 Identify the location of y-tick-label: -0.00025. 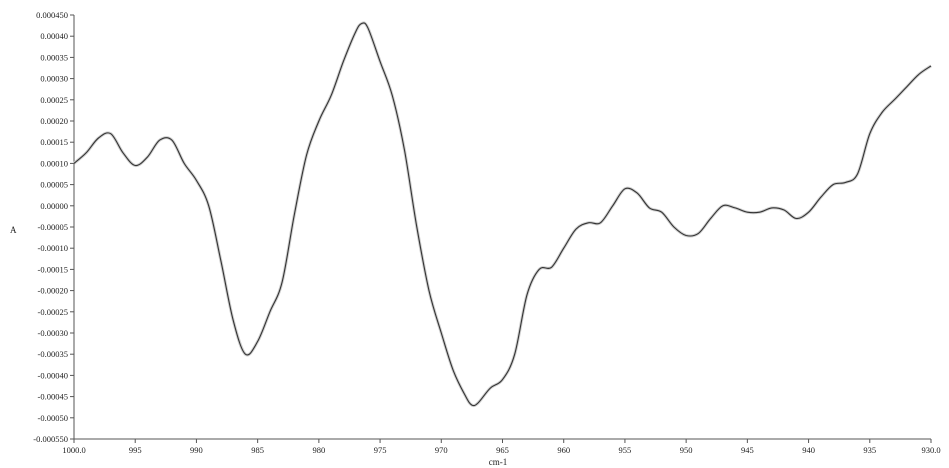
(53, 312).